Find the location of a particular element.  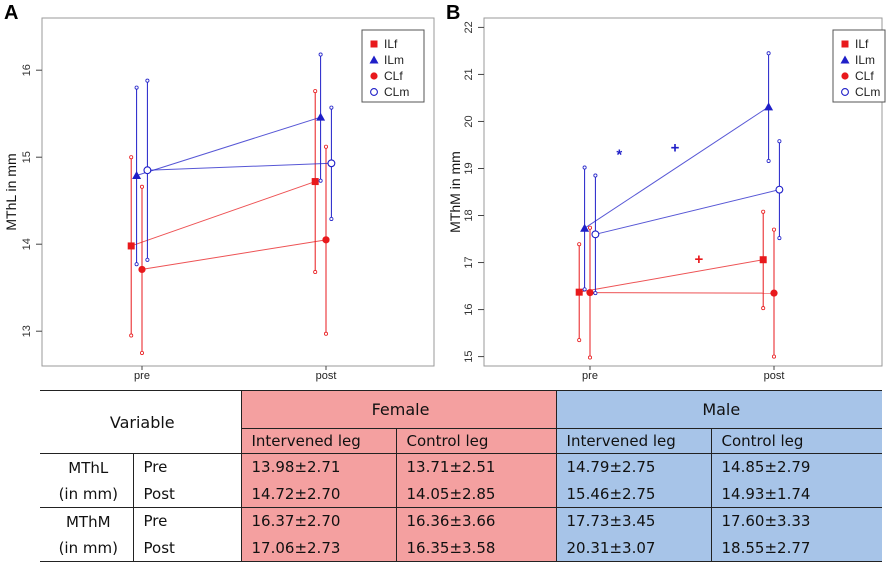

legend-label-a-clf: CLf is located at coordinates (393, 76).